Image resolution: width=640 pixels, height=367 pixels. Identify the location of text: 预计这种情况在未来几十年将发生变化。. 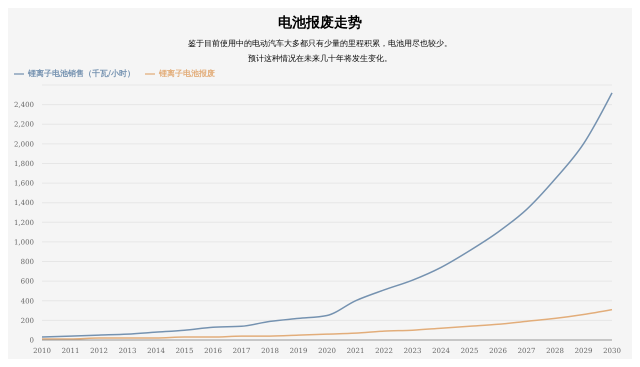
(320, 59).